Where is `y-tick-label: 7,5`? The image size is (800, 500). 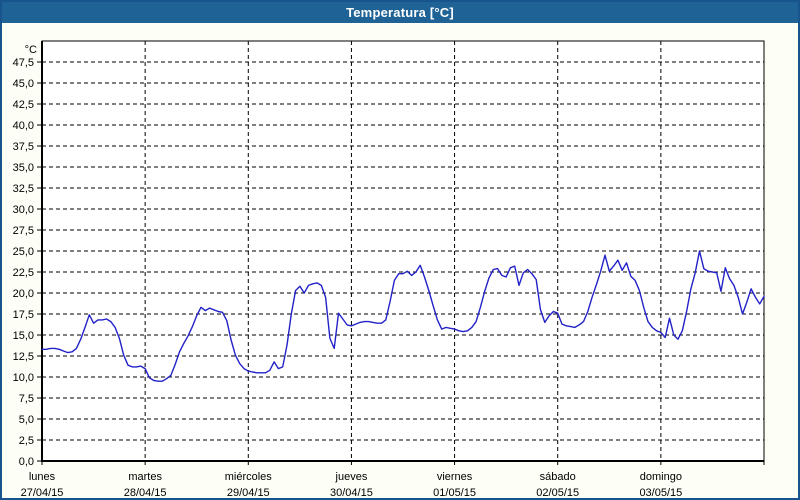 y-tick-label: 7,5 is located at coordinates (26, 399).